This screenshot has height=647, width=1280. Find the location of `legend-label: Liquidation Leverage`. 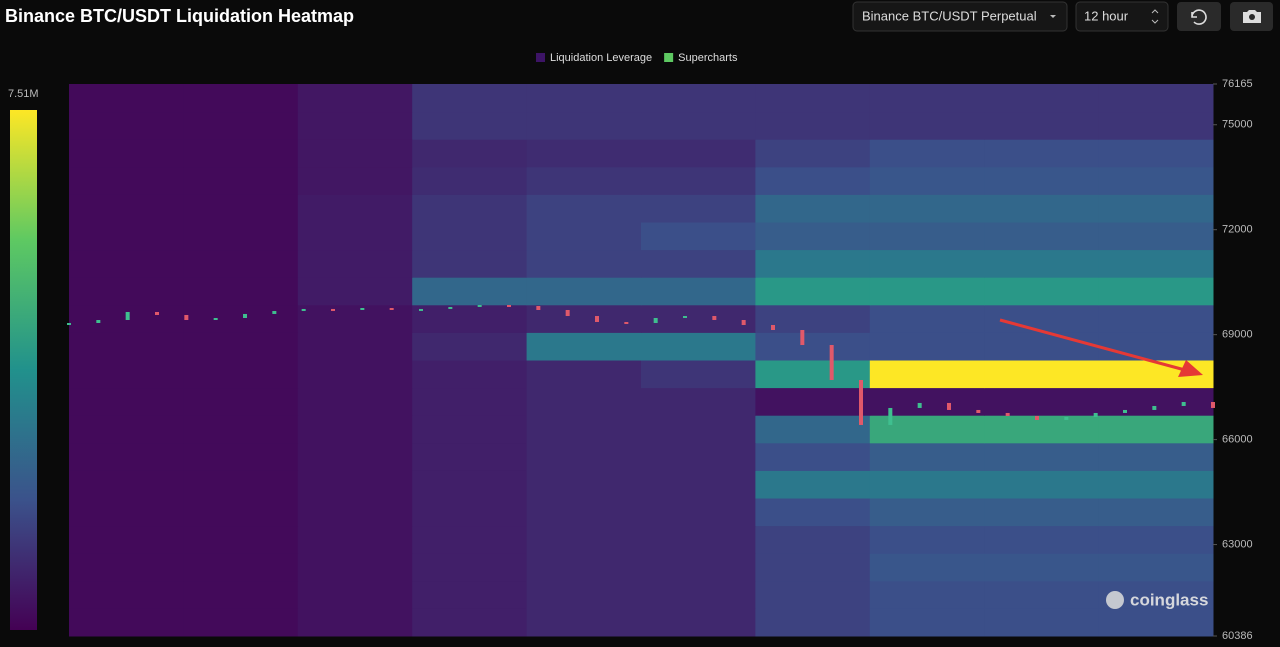

legend-label: Liquidation Leverage is located at coordinates (601, 58).